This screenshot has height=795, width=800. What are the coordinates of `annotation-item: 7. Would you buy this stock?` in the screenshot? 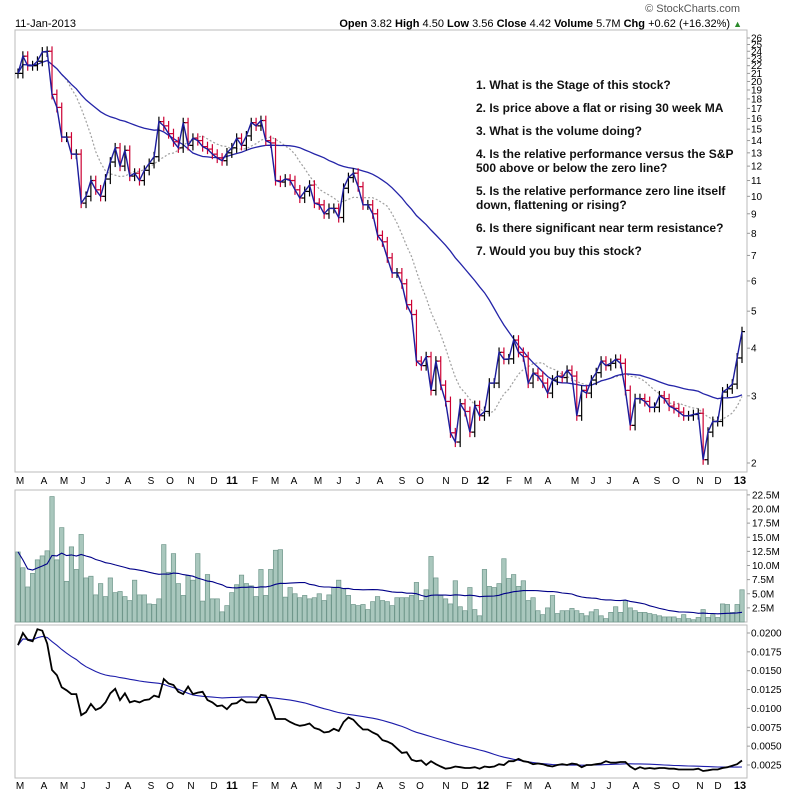 It's located at (559, 251).